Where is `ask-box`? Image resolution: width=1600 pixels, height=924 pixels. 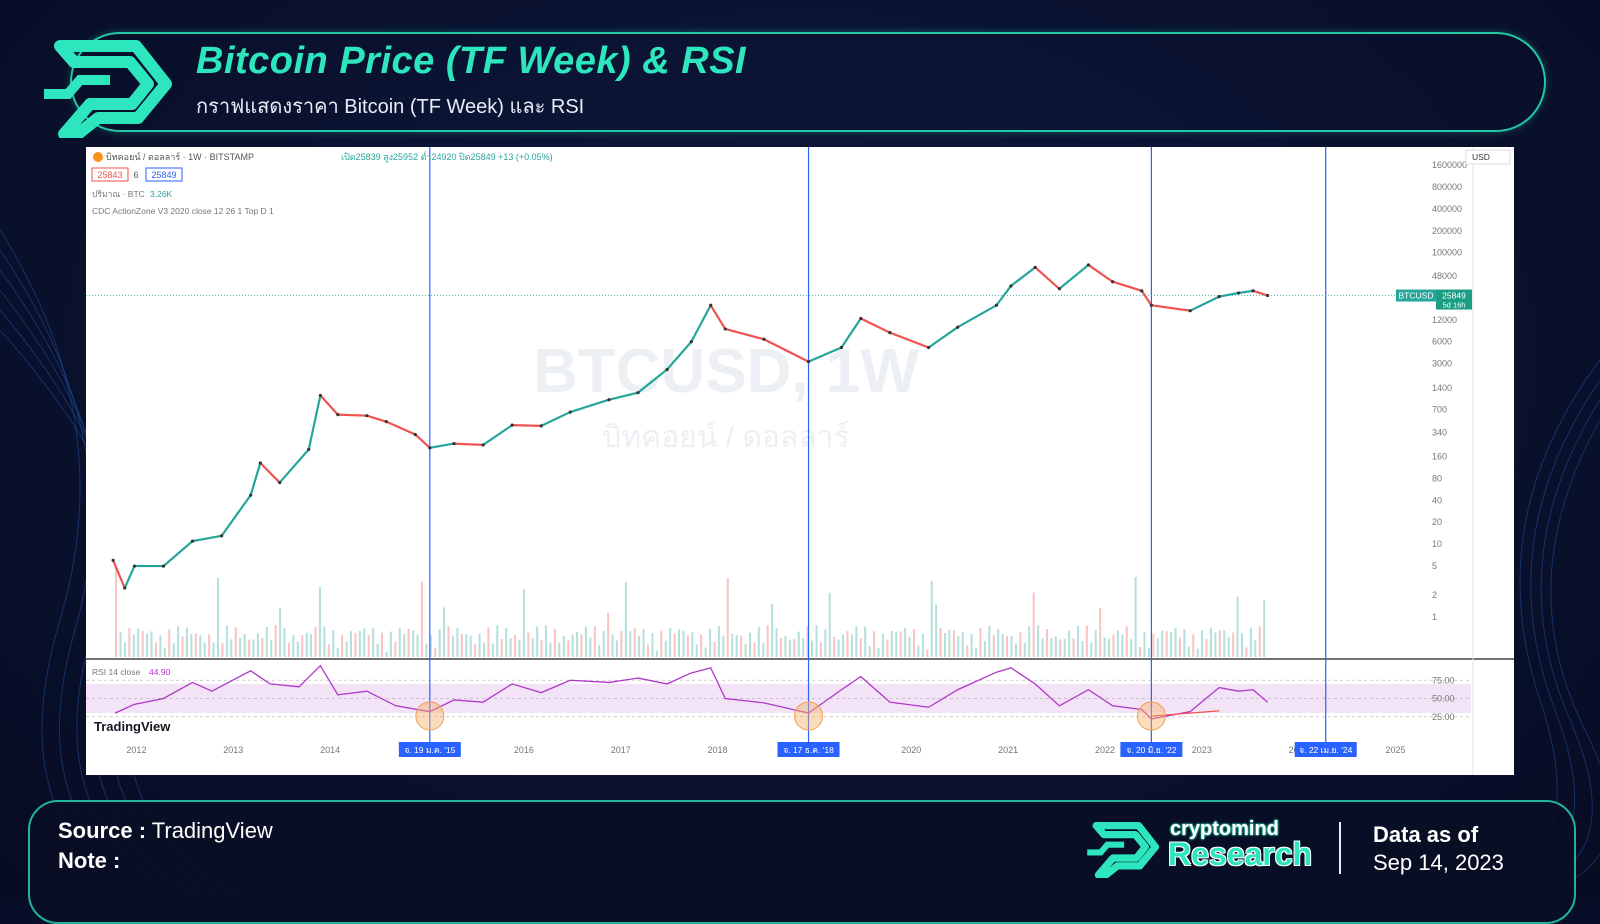
ask-box is located at coordinates (164, 174).